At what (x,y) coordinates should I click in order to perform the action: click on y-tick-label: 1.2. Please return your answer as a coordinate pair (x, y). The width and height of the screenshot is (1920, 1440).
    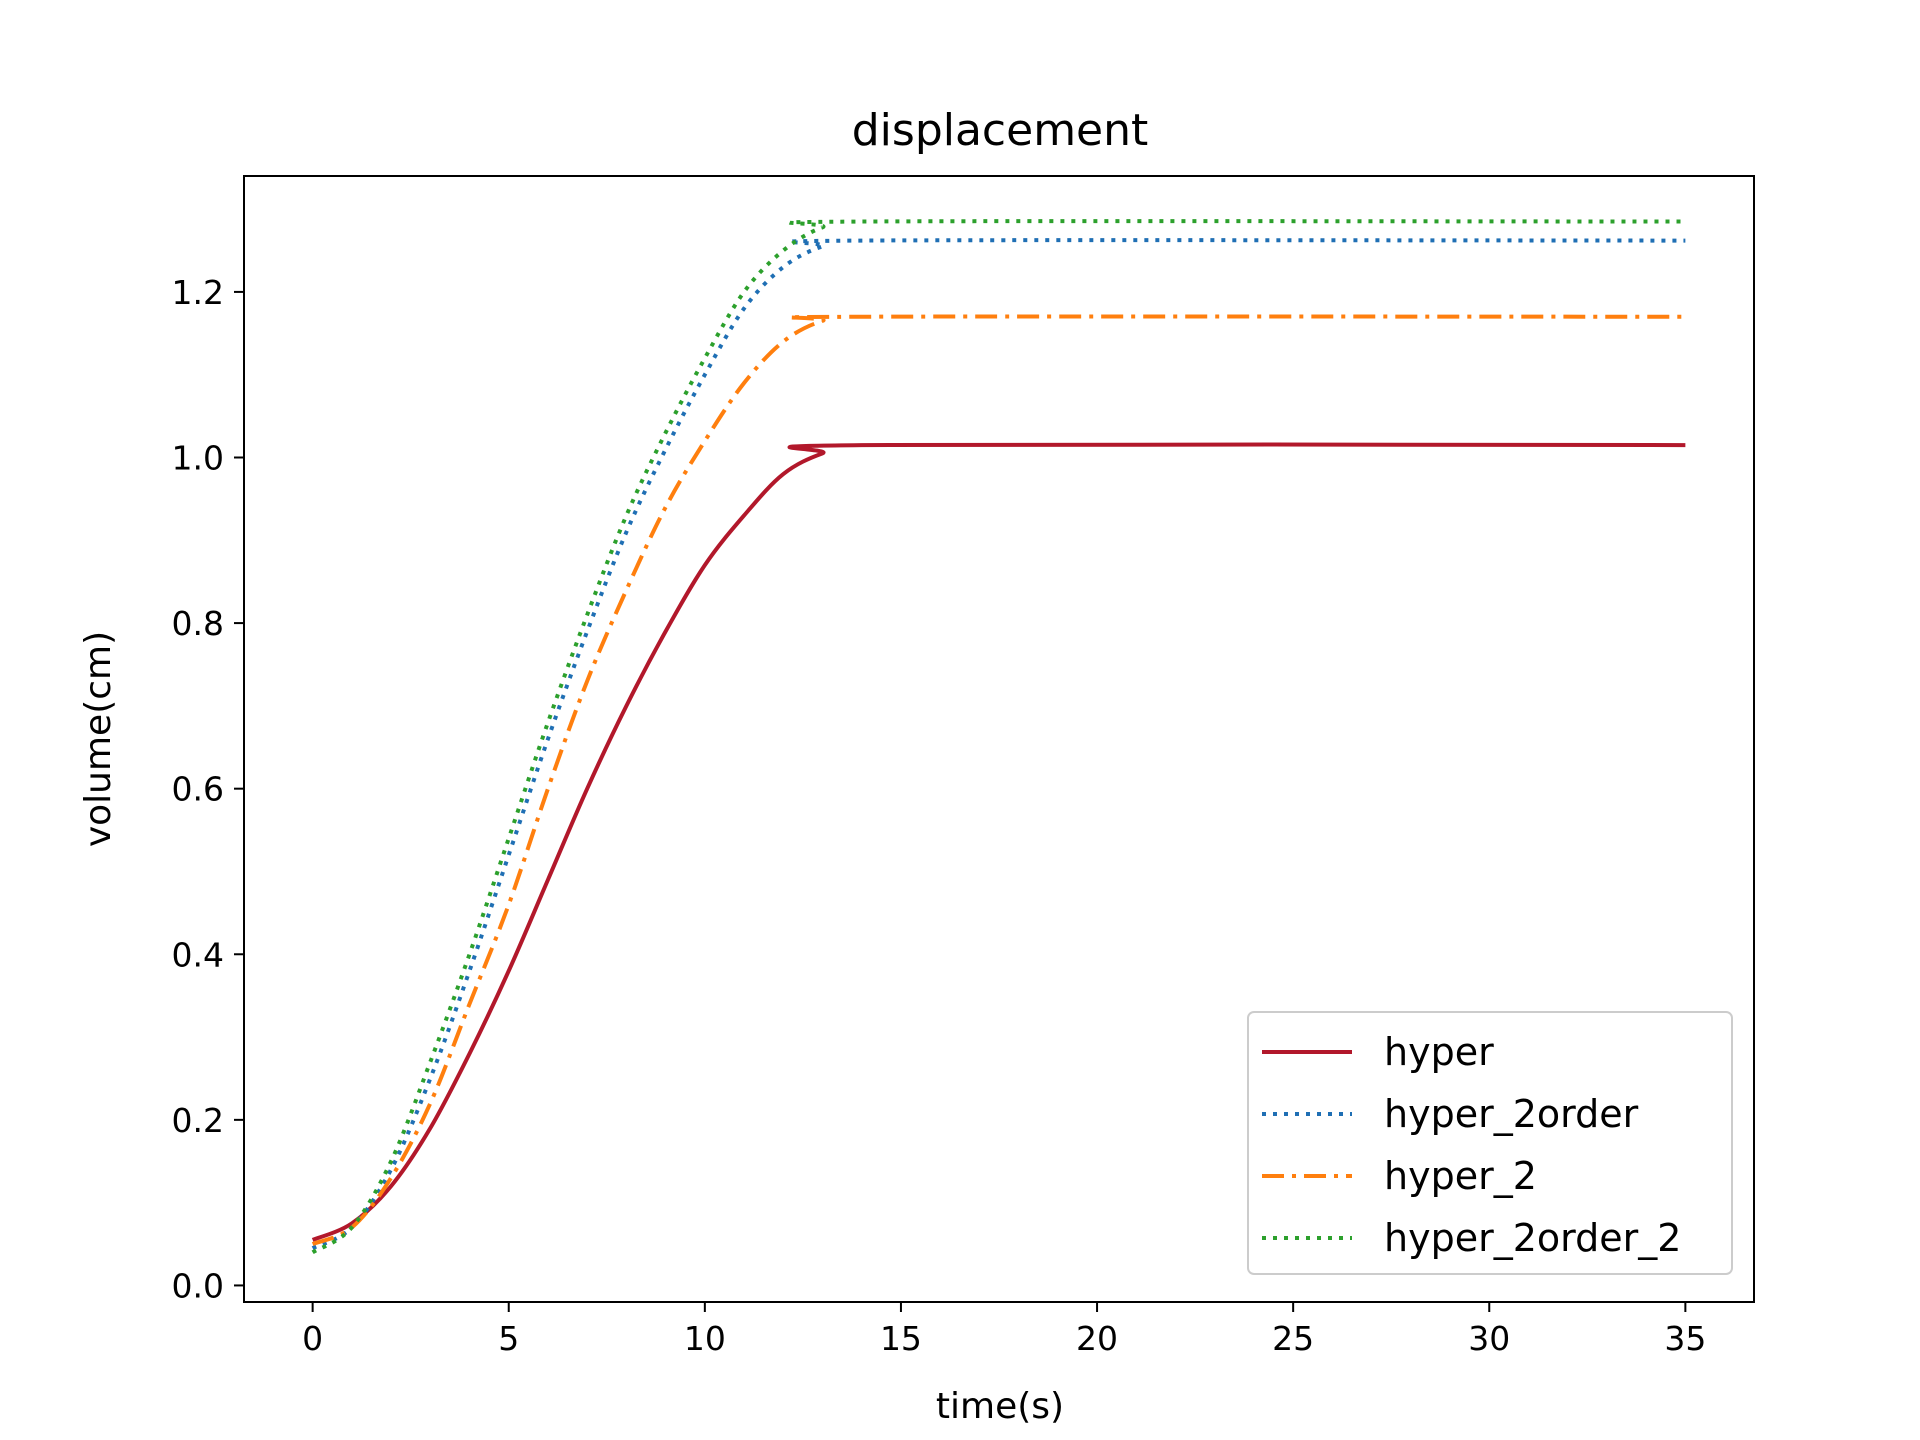
    Looking at the image, I should click on (198, 292).